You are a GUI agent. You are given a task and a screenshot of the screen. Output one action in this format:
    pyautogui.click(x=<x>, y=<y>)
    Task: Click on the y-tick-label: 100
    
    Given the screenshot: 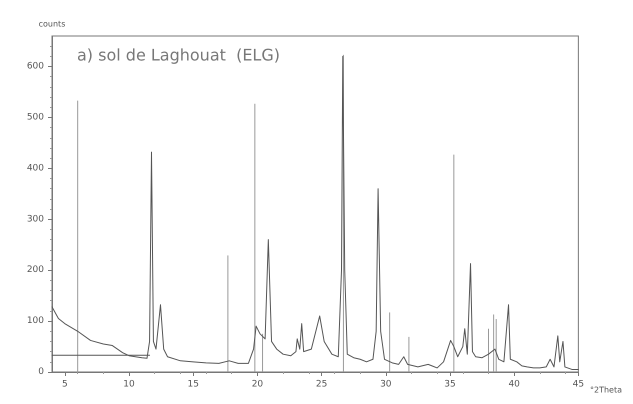 What is the action you would take?
    pyautogui.click(x=35, y=321)
    